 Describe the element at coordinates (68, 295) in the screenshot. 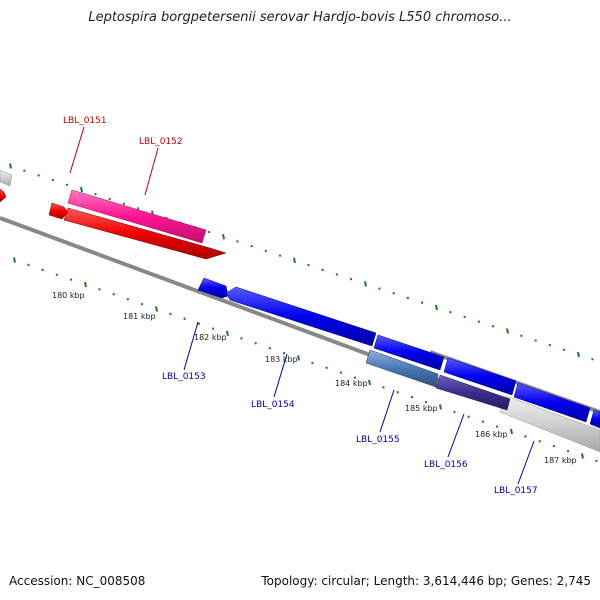

I see `tick-label-180: 180 kbp` at that location.